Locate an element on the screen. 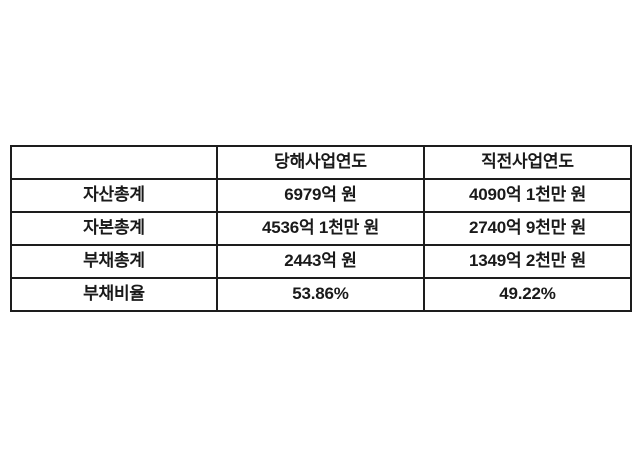  row-label-total-liabilities: 부채총계 is located at coordinates (114, 261).